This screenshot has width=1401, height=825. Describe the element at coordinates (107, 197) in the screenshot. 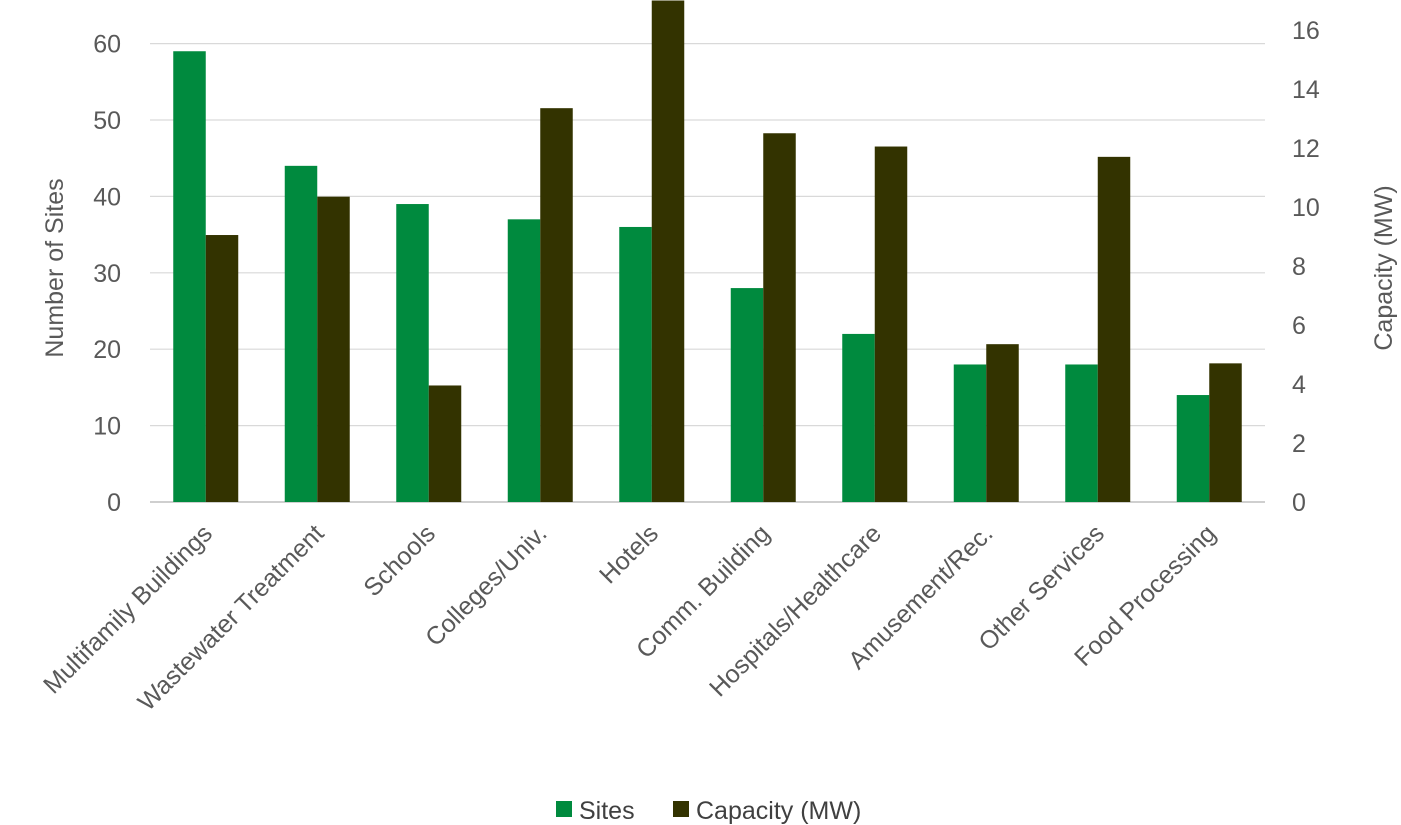

I see `left-tick-label: 40` at that location.